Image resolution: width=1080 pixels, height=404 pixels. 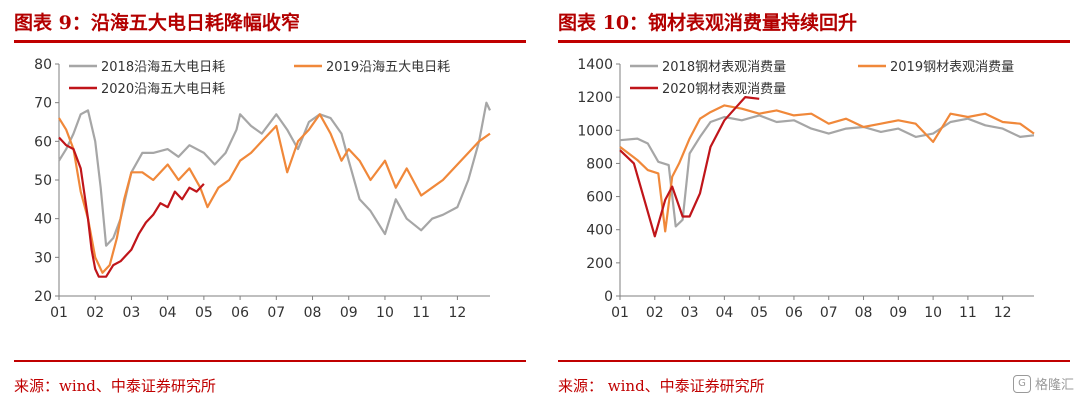 I want to click on y-tick-label: 400, so click(x=599, y=231).